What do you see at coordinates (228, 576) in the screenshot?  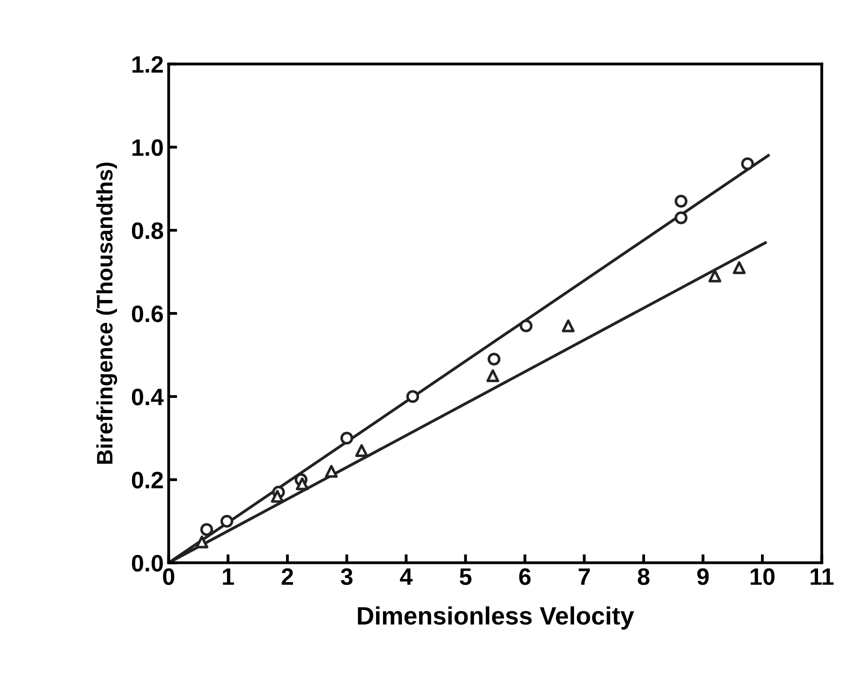 I see `x-tick-label: 1` at bounding box center [228, 576].